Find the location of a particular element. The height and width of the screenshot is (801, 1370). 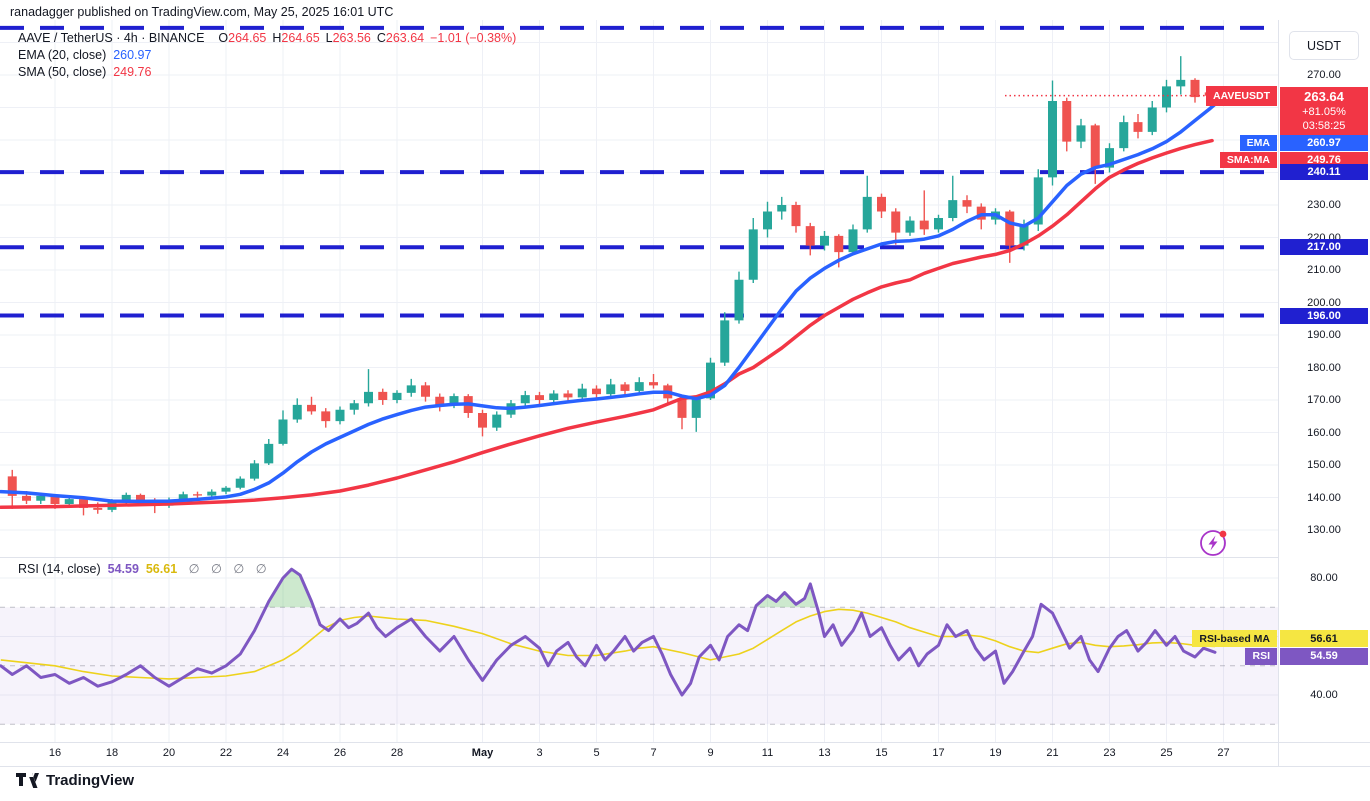

price-tick: 150.00 is located at coordinates (1324, 465).